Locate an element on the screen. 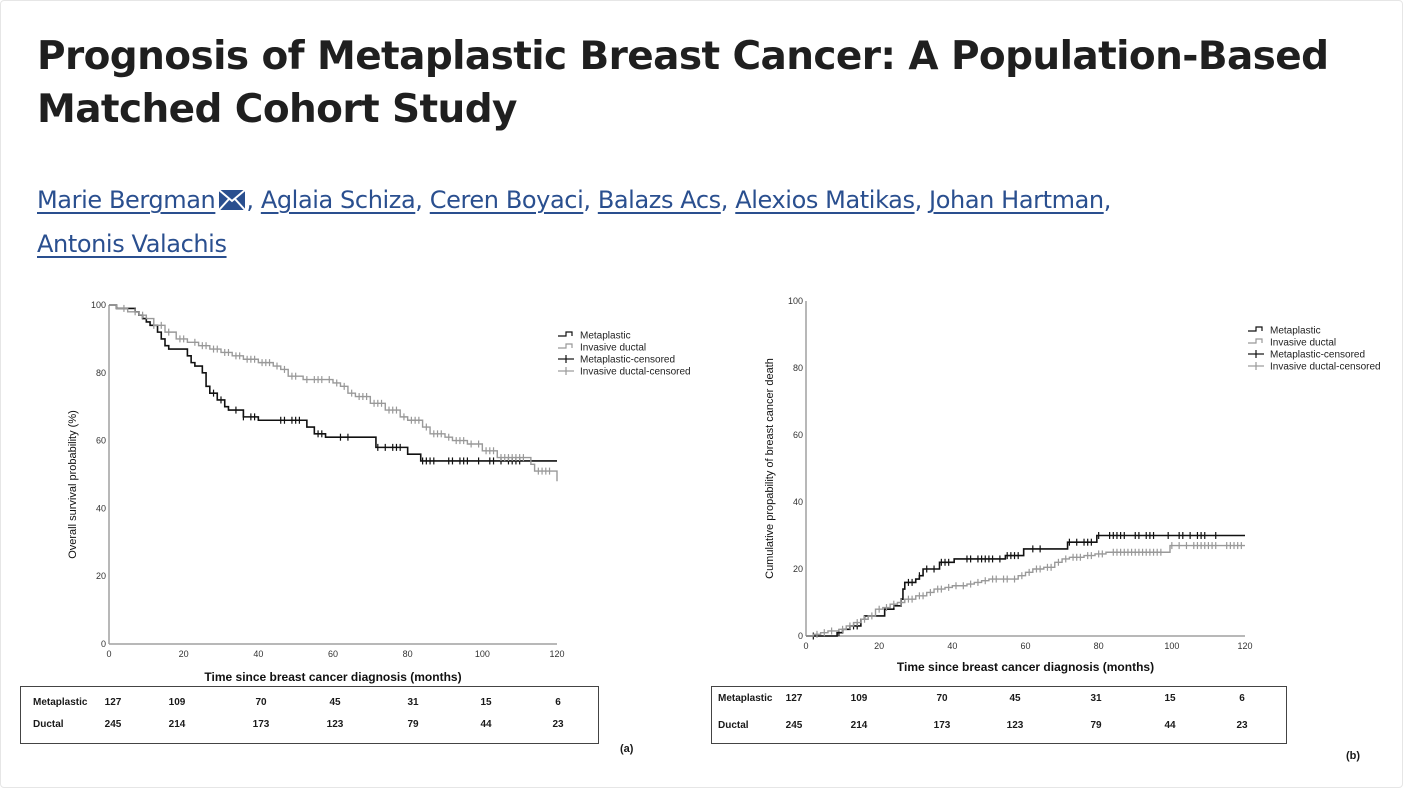  risk-cell: 23 is located at coordinates (558, 724).